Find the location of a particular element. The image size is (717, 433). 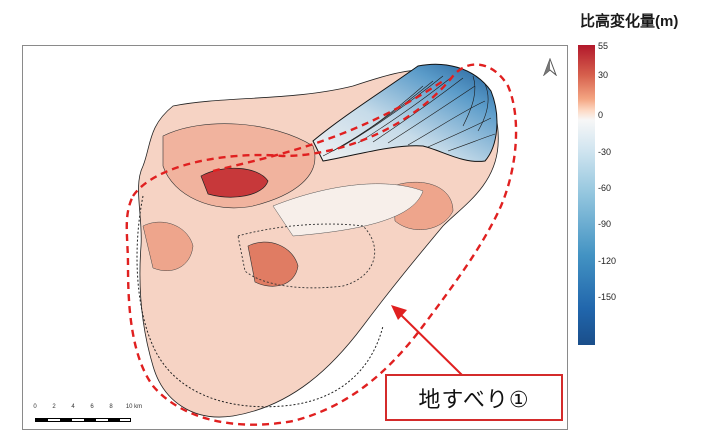

colorbar-label: -60 is located at coordinates (605, 188).